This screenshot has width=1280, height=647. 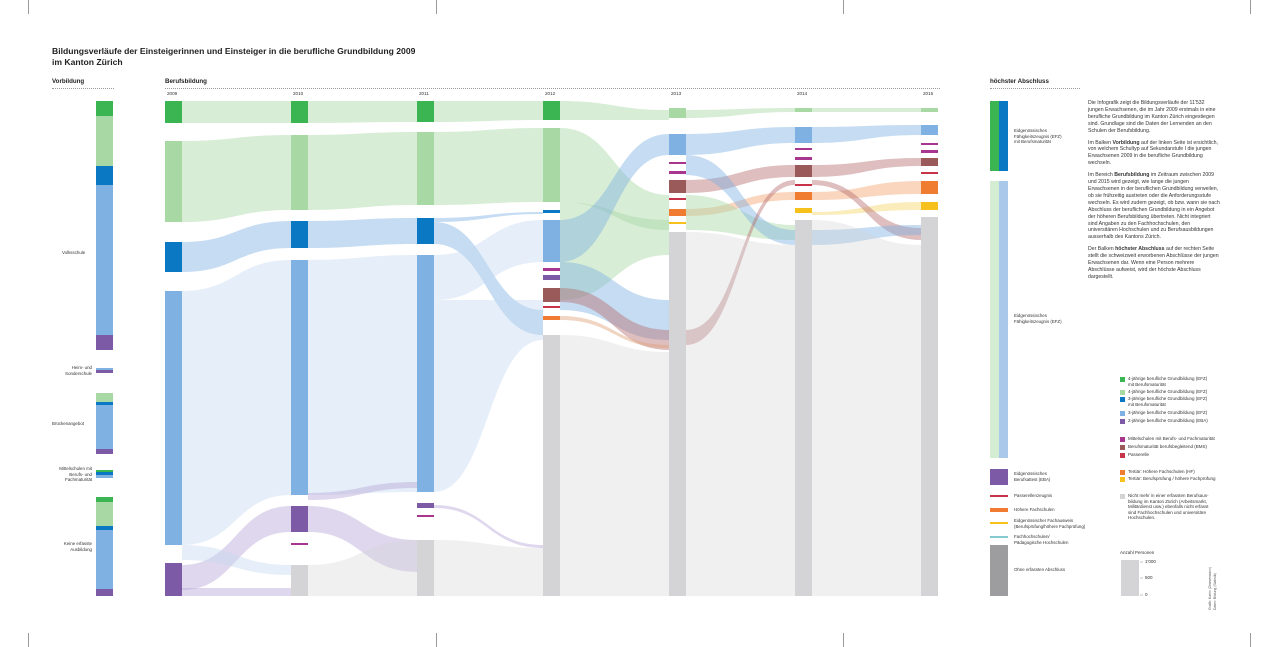 What do you see at coordinates (928, 93) in the screenshot?
I see `year-label: 2015` at bounding box center [928, 93].